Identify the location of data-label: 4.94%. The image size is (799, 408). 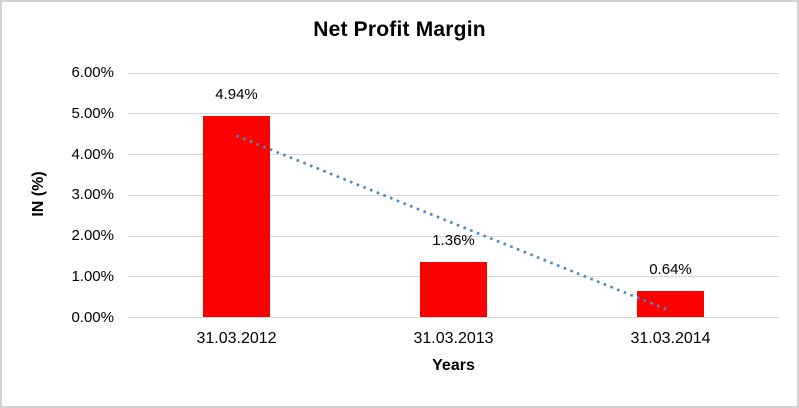
(236, 95).